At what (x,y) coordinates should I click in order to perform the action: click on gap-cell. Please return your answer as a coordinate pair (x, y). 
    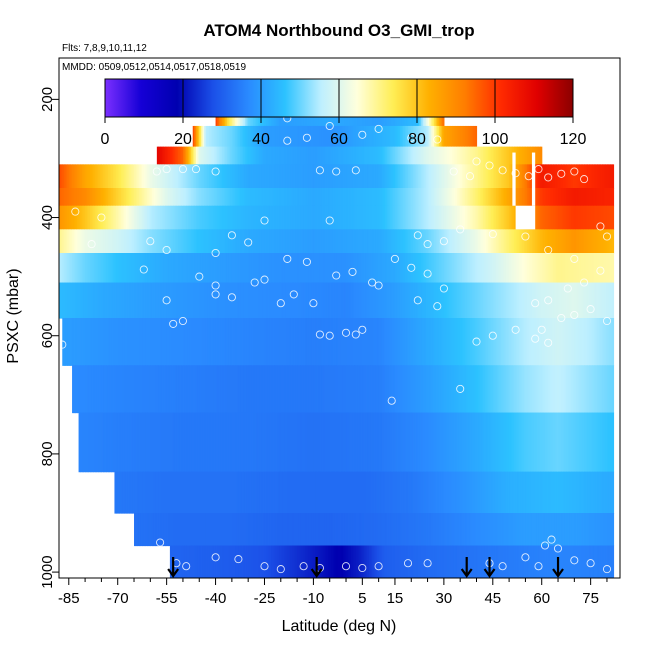
    Looking at the image, I should click on (533, 179).